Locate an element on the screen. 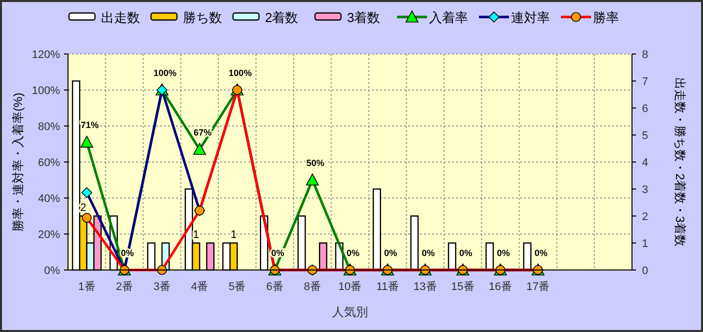 This screenshot has width=703, height=332. x-tick-label: 4番 is located at coordinates (199, 286).